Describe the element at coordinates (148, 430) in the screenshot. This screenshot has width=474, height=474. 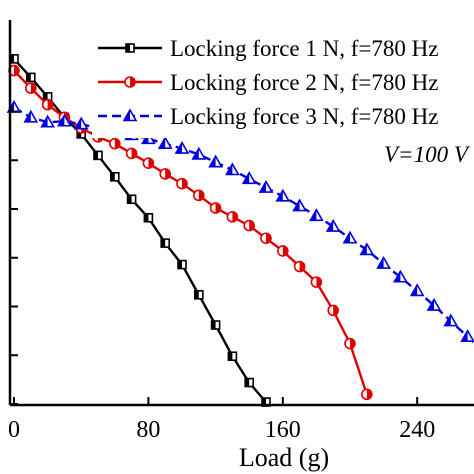
I see `x-tick-label: 80` at that location.